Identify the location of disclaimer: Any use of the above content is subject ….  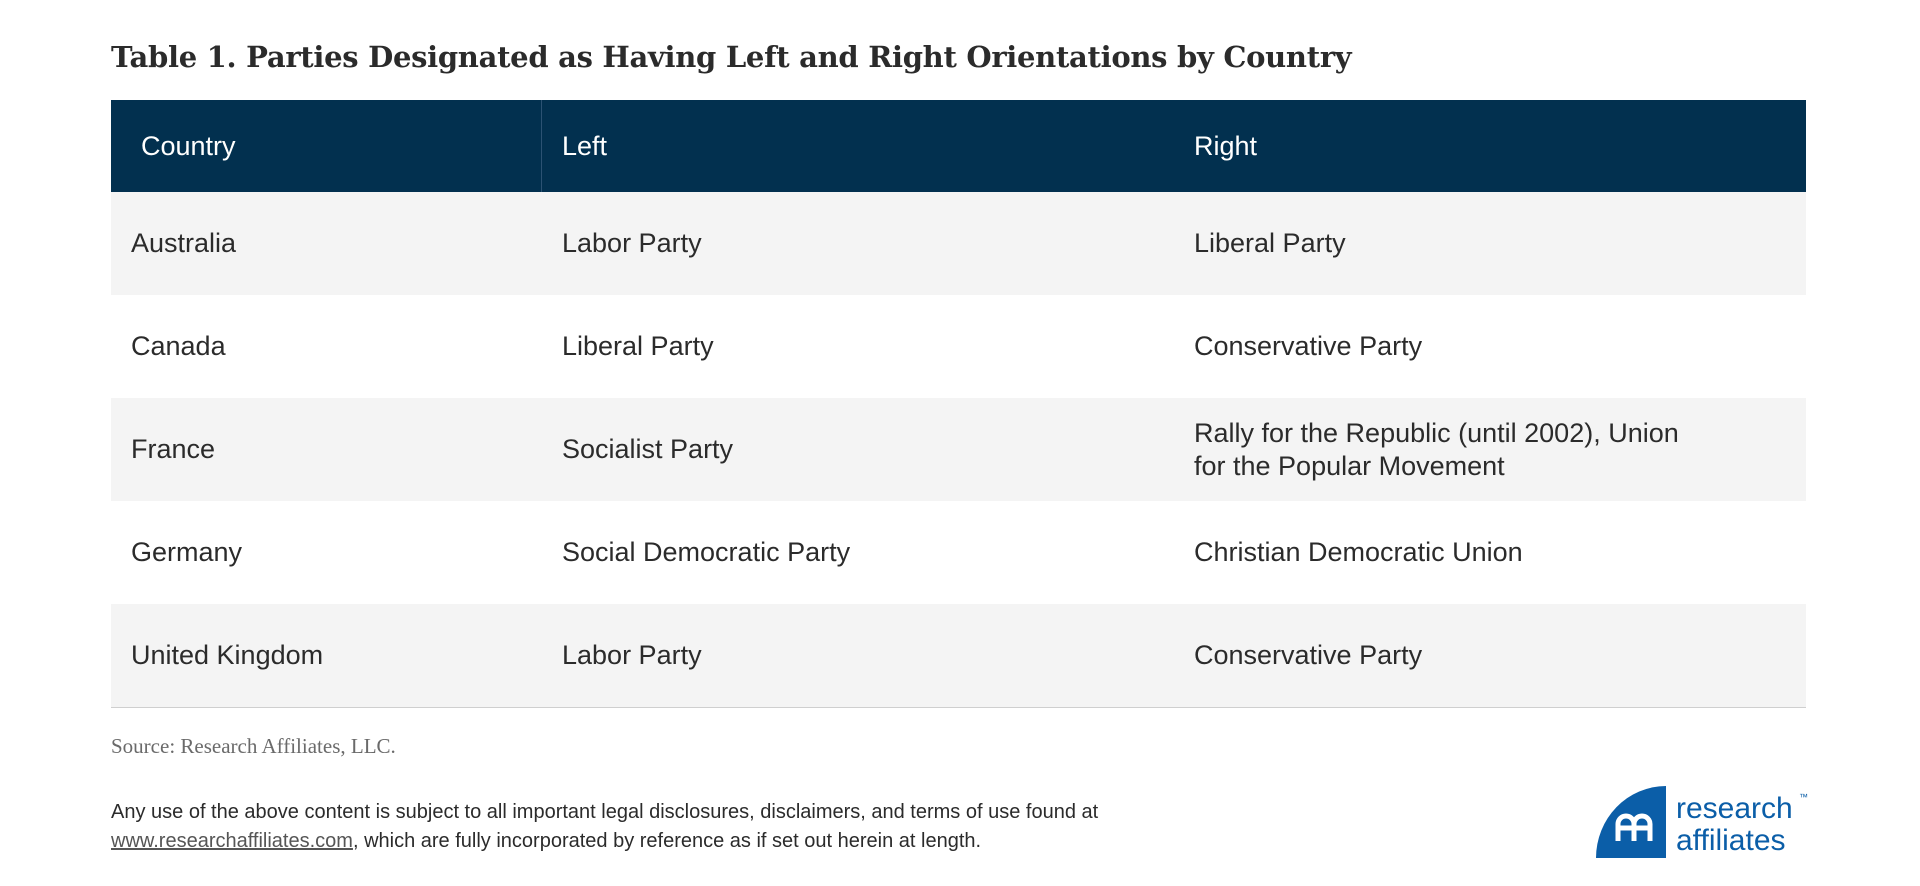
(604, 827).